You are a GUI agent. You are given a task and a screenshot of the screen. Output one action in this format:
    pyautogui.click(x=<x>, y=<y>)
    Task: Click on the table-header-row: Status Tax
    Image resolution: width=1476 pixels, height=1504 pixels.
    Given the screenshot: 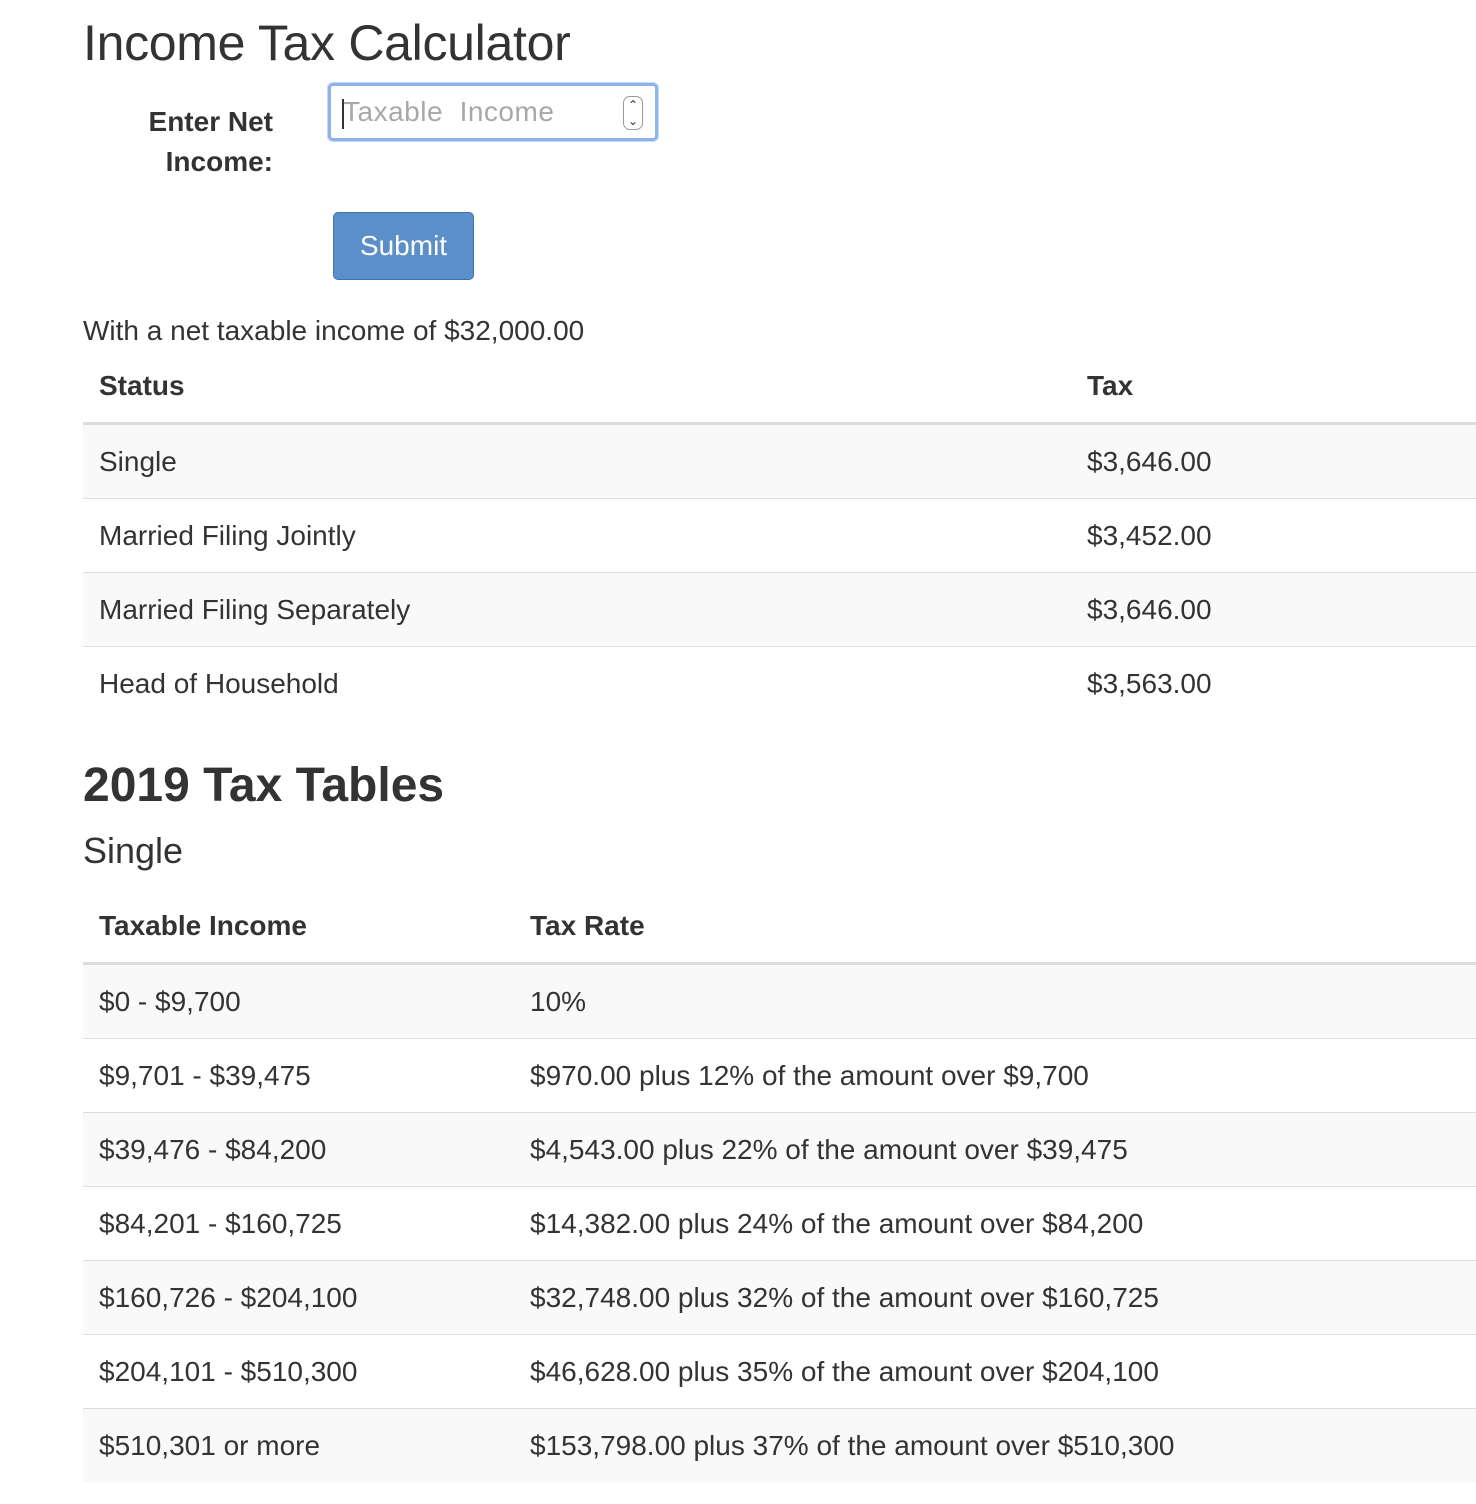 What is the action you would take?
    pyautogui.click(x=779, y=387)
    